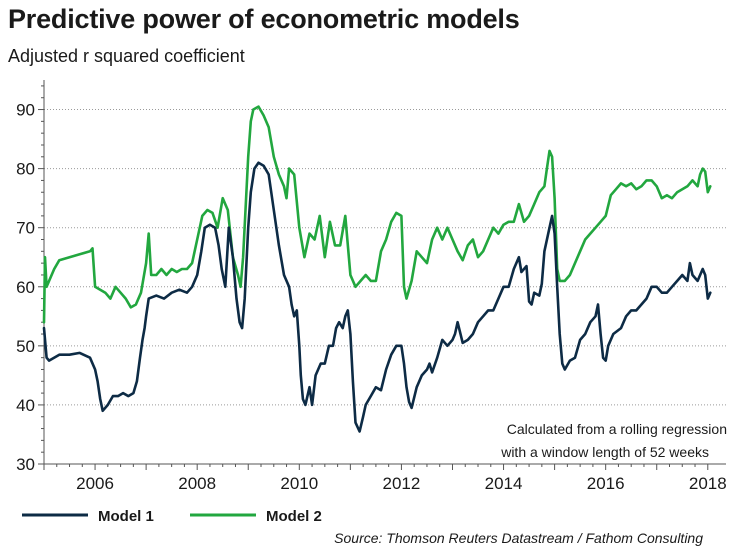 The height and width of the screenshot is (550, 745). Describe the element at coordinates (95, 483) in the screenshot. I see `x-tick-label-2006: 2006` at that location.